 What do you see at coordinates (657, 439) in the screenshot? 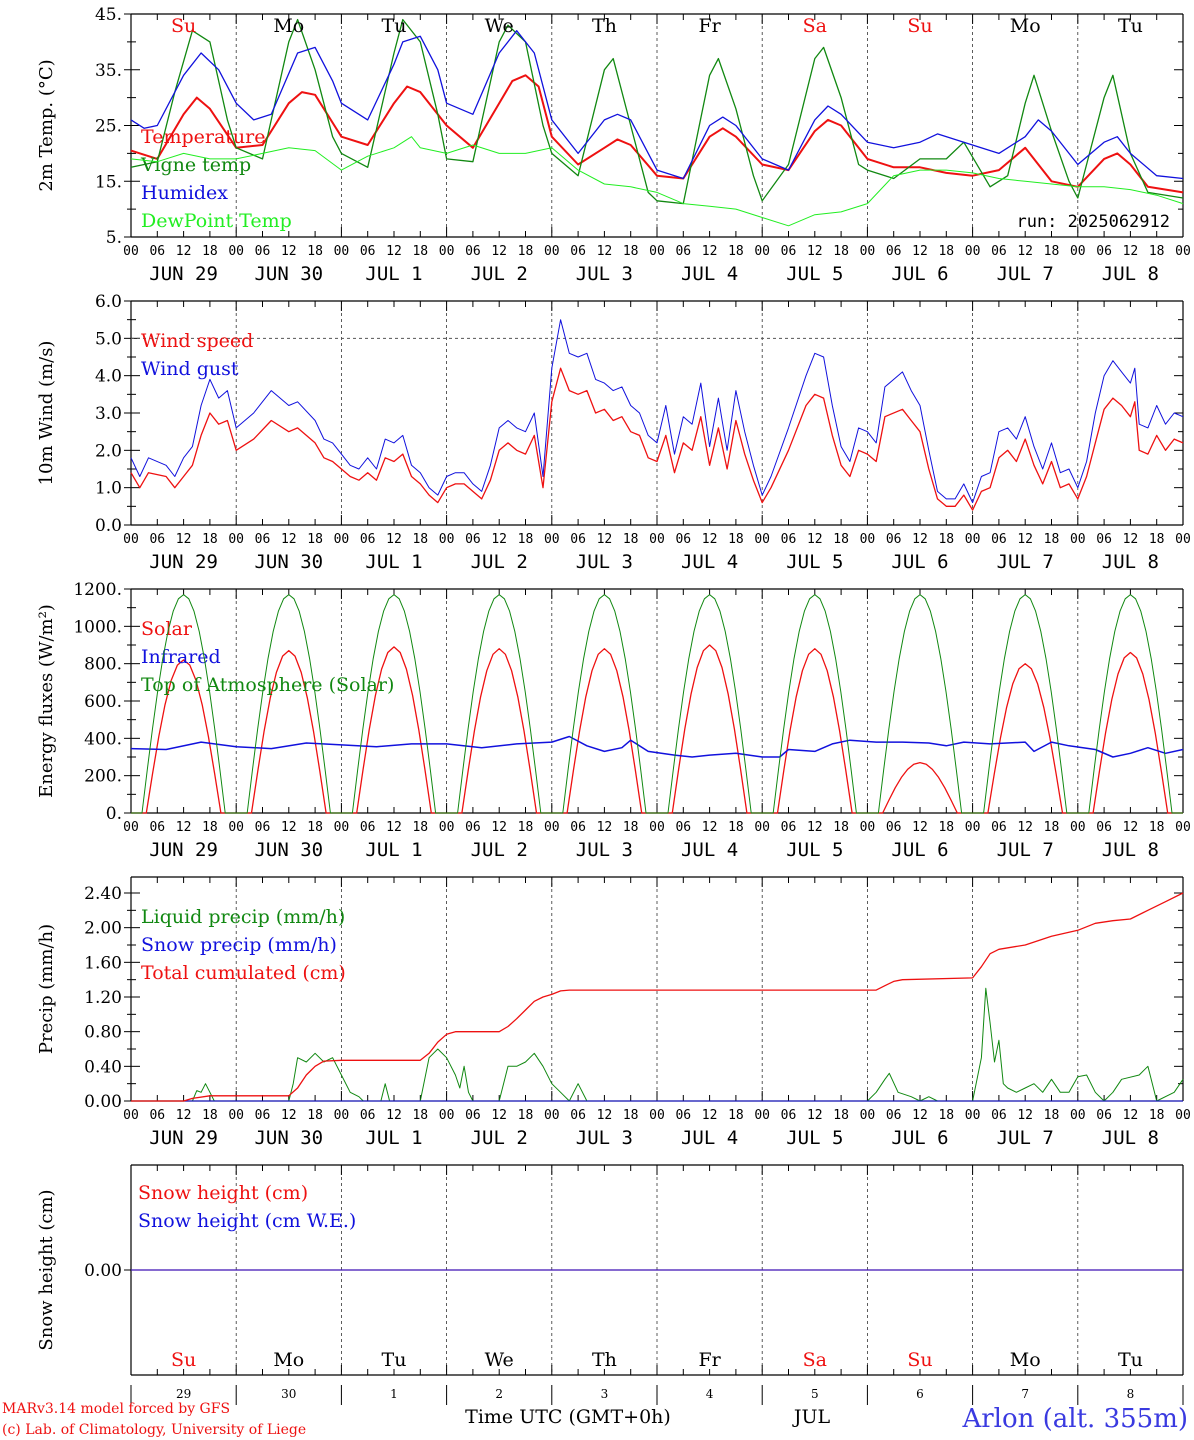
I see `series-wind-speed` at bounding box center [657, 439].